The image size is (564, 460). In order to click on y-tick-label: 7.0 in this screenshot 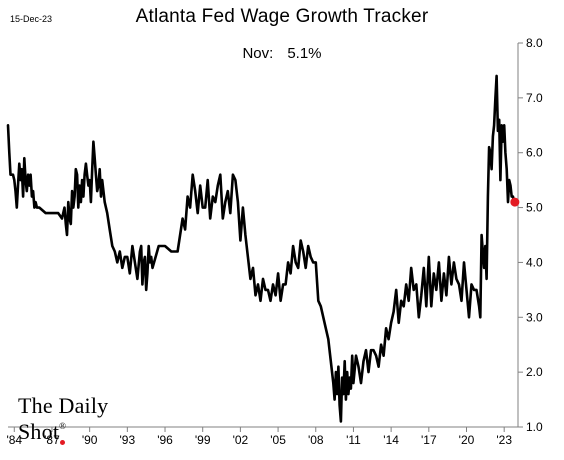, I will do `click(534, 98)`.